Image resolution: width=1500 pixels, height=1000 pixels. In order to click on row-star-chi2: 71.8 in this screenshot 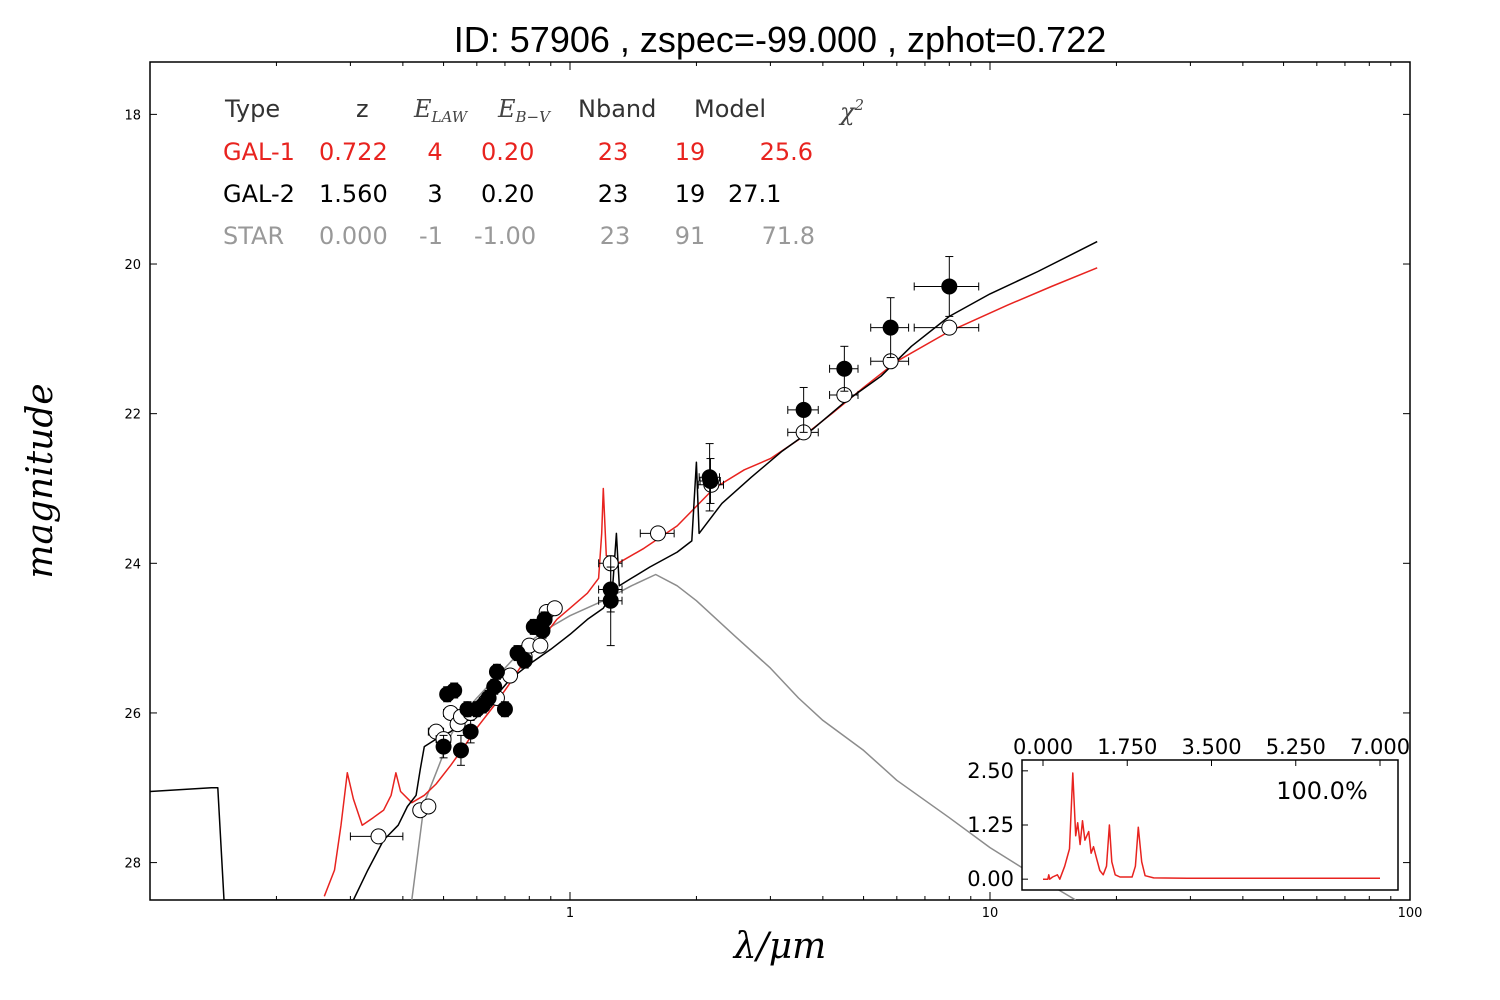, I will do `click(788, 236)`.